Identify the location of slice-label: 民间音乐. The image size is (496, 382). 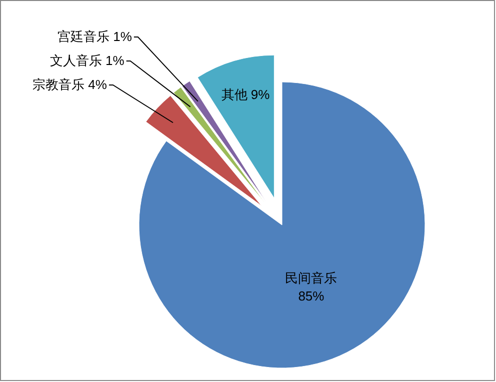
(311, 278).